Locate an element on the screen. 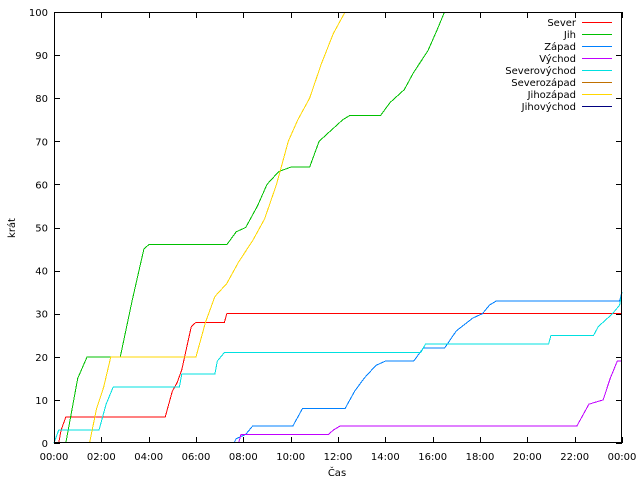 This screenshot has height=485, width=640. x-tick-label: 16:00 is located at coordinates (432, 457).